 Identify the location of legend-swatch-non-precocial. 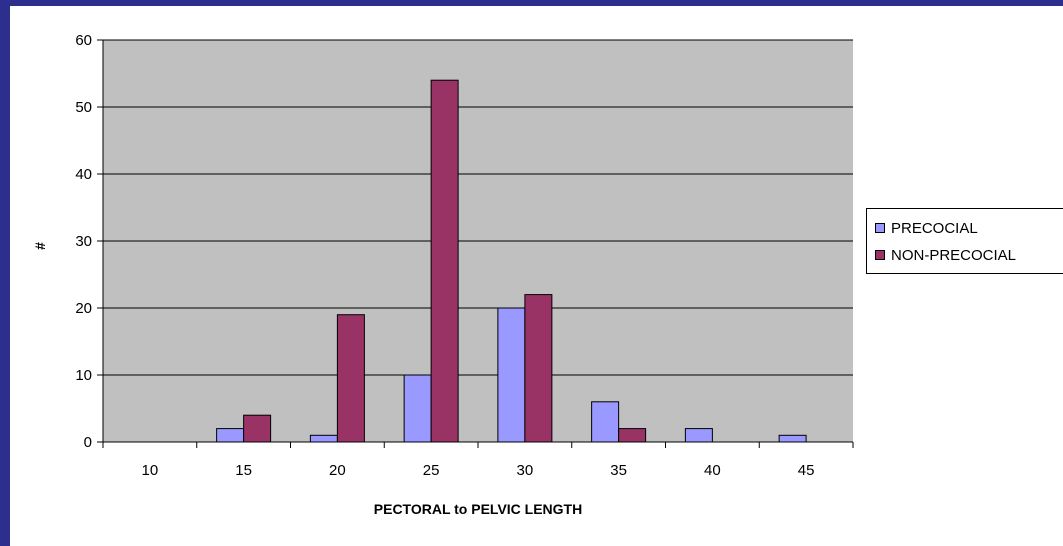
(880, 255).